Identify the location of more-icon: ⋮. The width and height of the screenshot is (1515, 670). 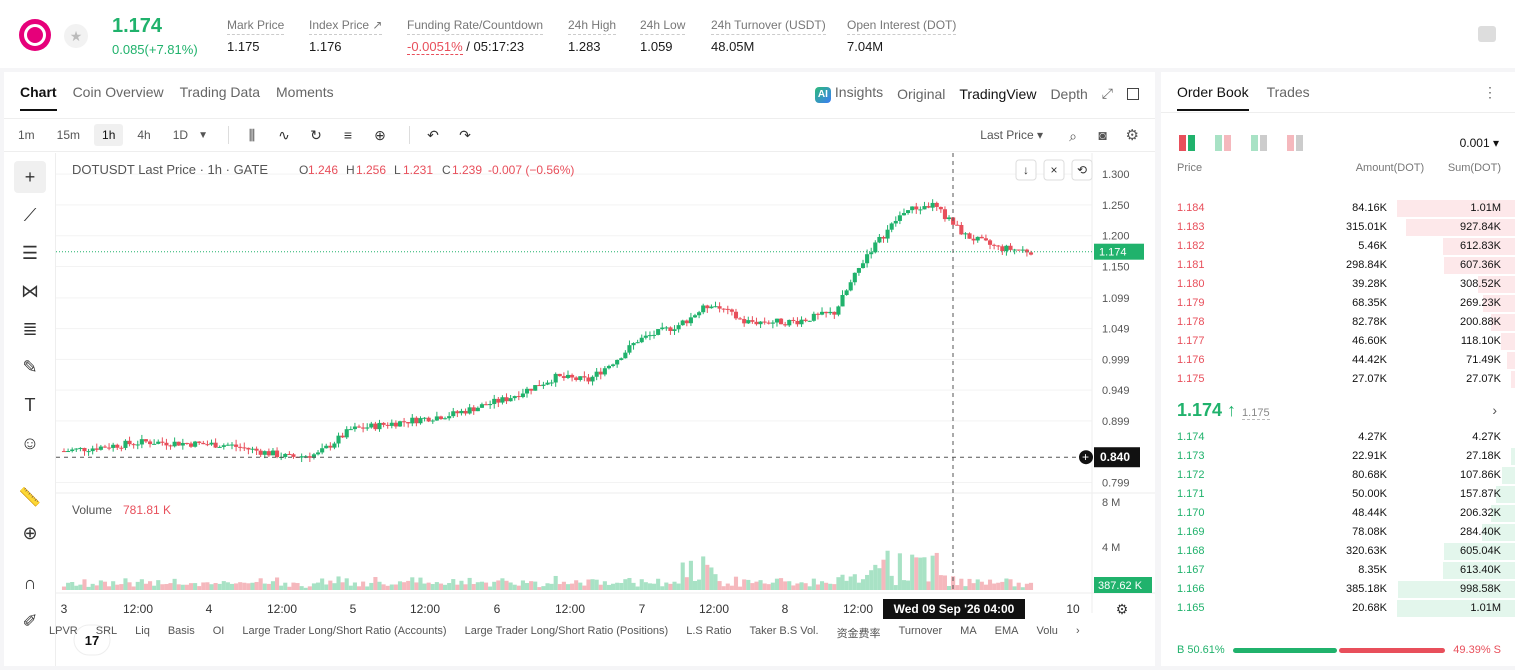
(1490, 92).